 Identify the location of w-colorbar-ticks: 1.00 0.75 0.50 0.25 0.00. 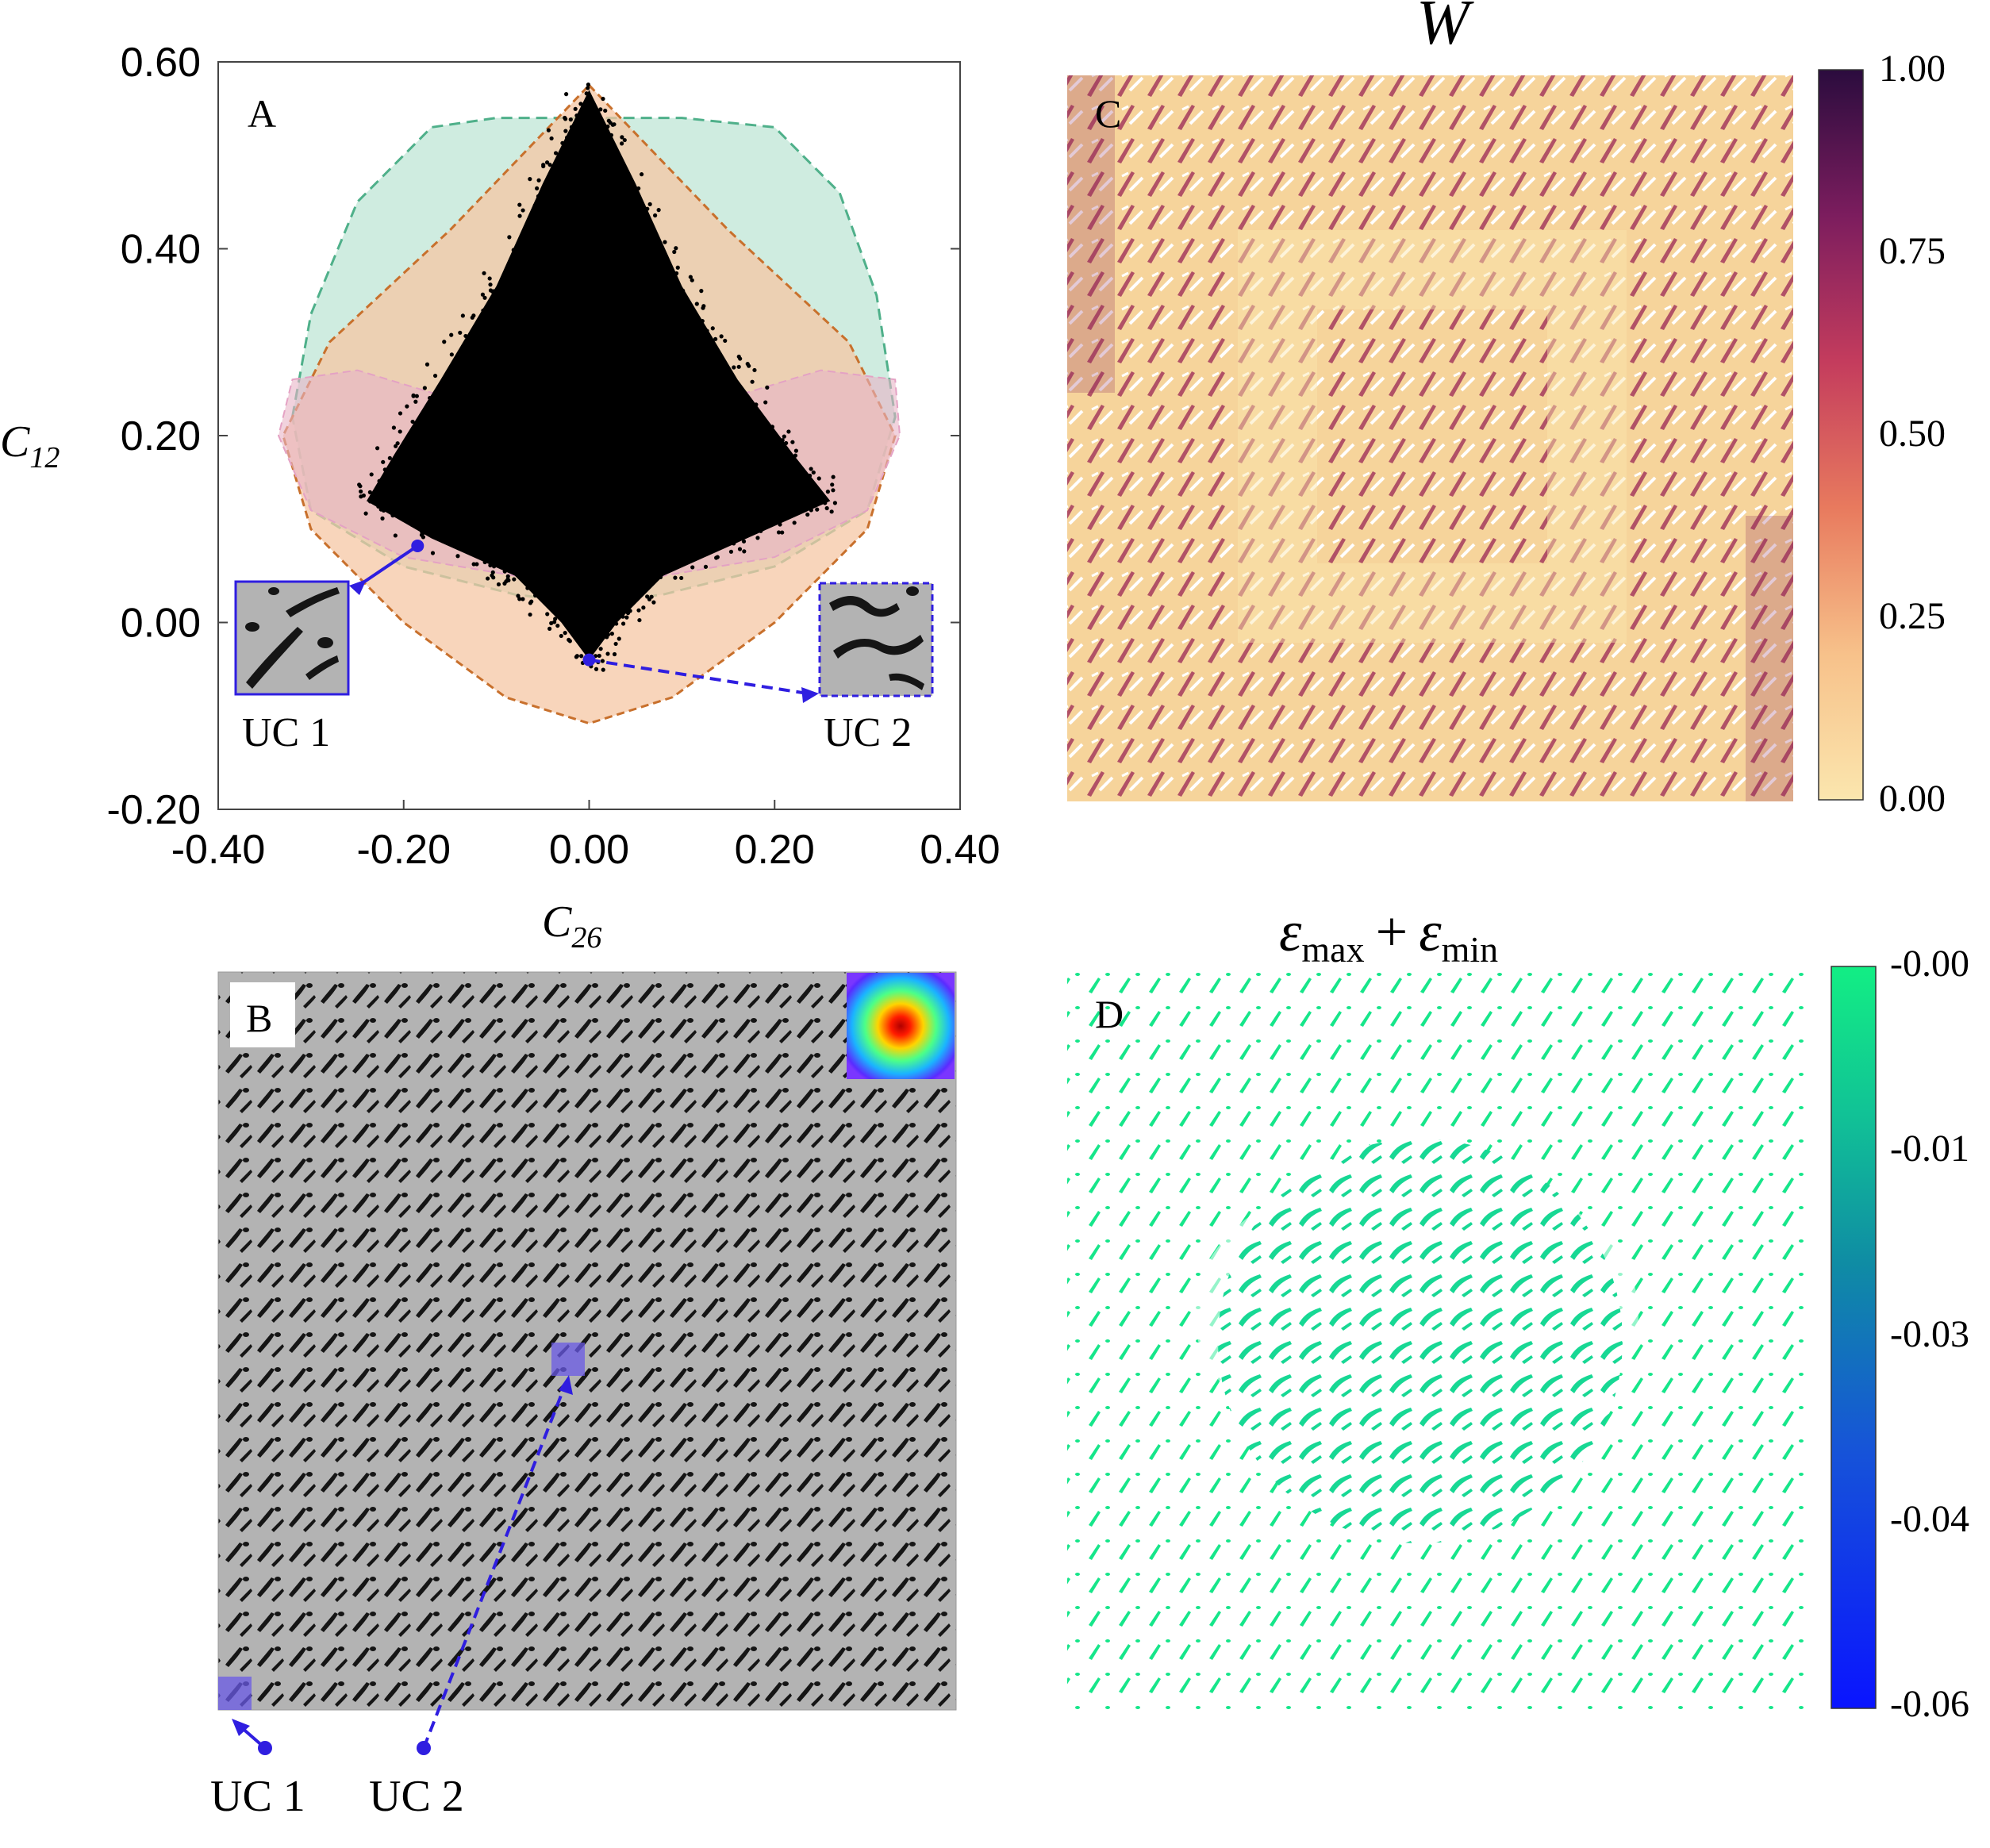
(1912, 434).